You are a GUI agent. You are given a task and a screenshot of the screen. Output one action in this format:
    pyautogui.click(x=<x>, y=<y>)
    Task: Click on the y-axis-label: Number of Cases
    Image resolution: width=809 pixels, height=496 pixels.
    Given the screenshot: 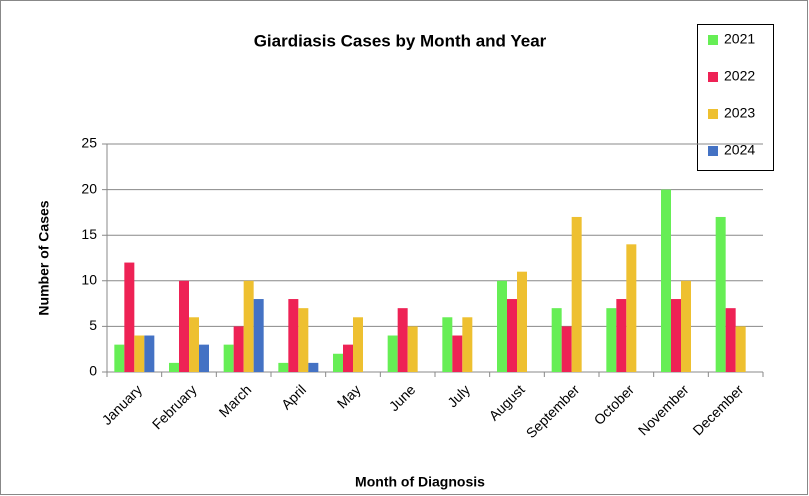 What is the action you would take?
    pyautogui.click(x=44, y=257)
    